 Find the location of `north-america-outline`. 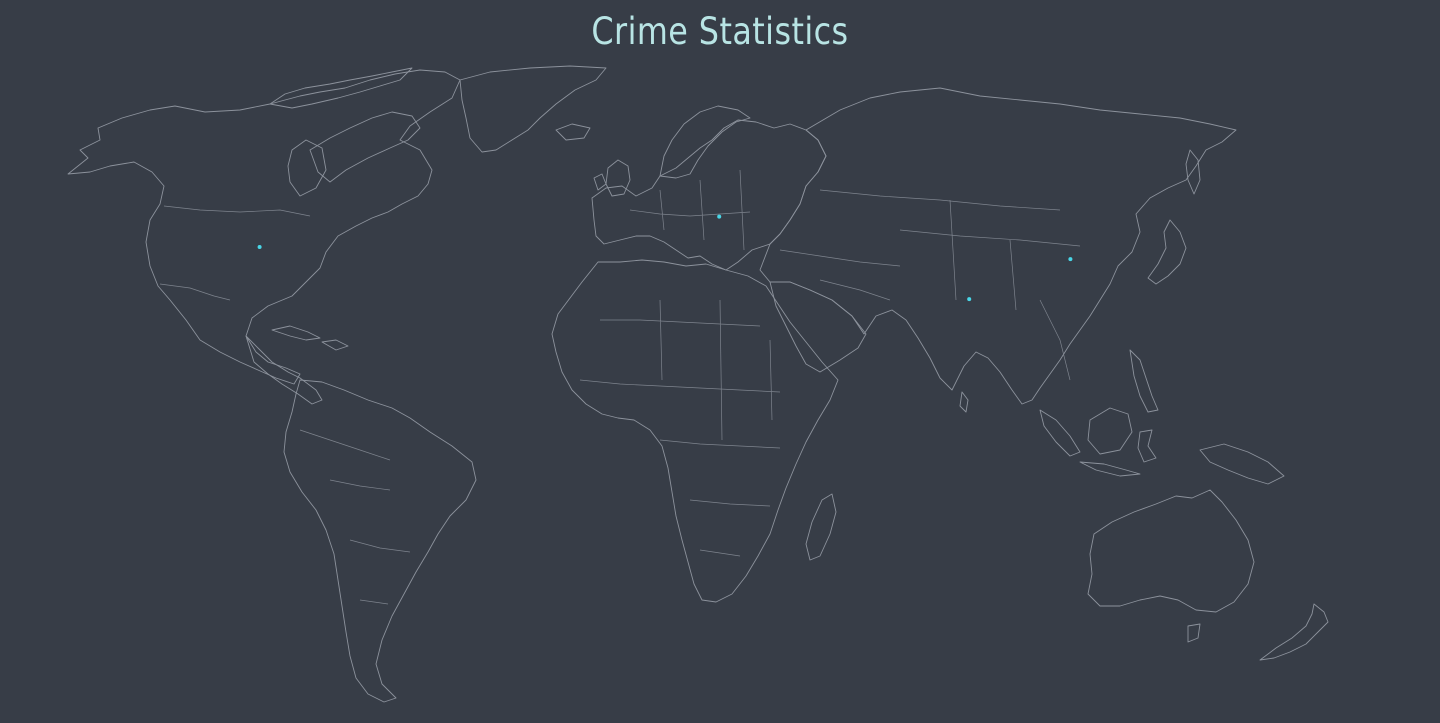

north-america-outline is located at coordinates (264, 227).